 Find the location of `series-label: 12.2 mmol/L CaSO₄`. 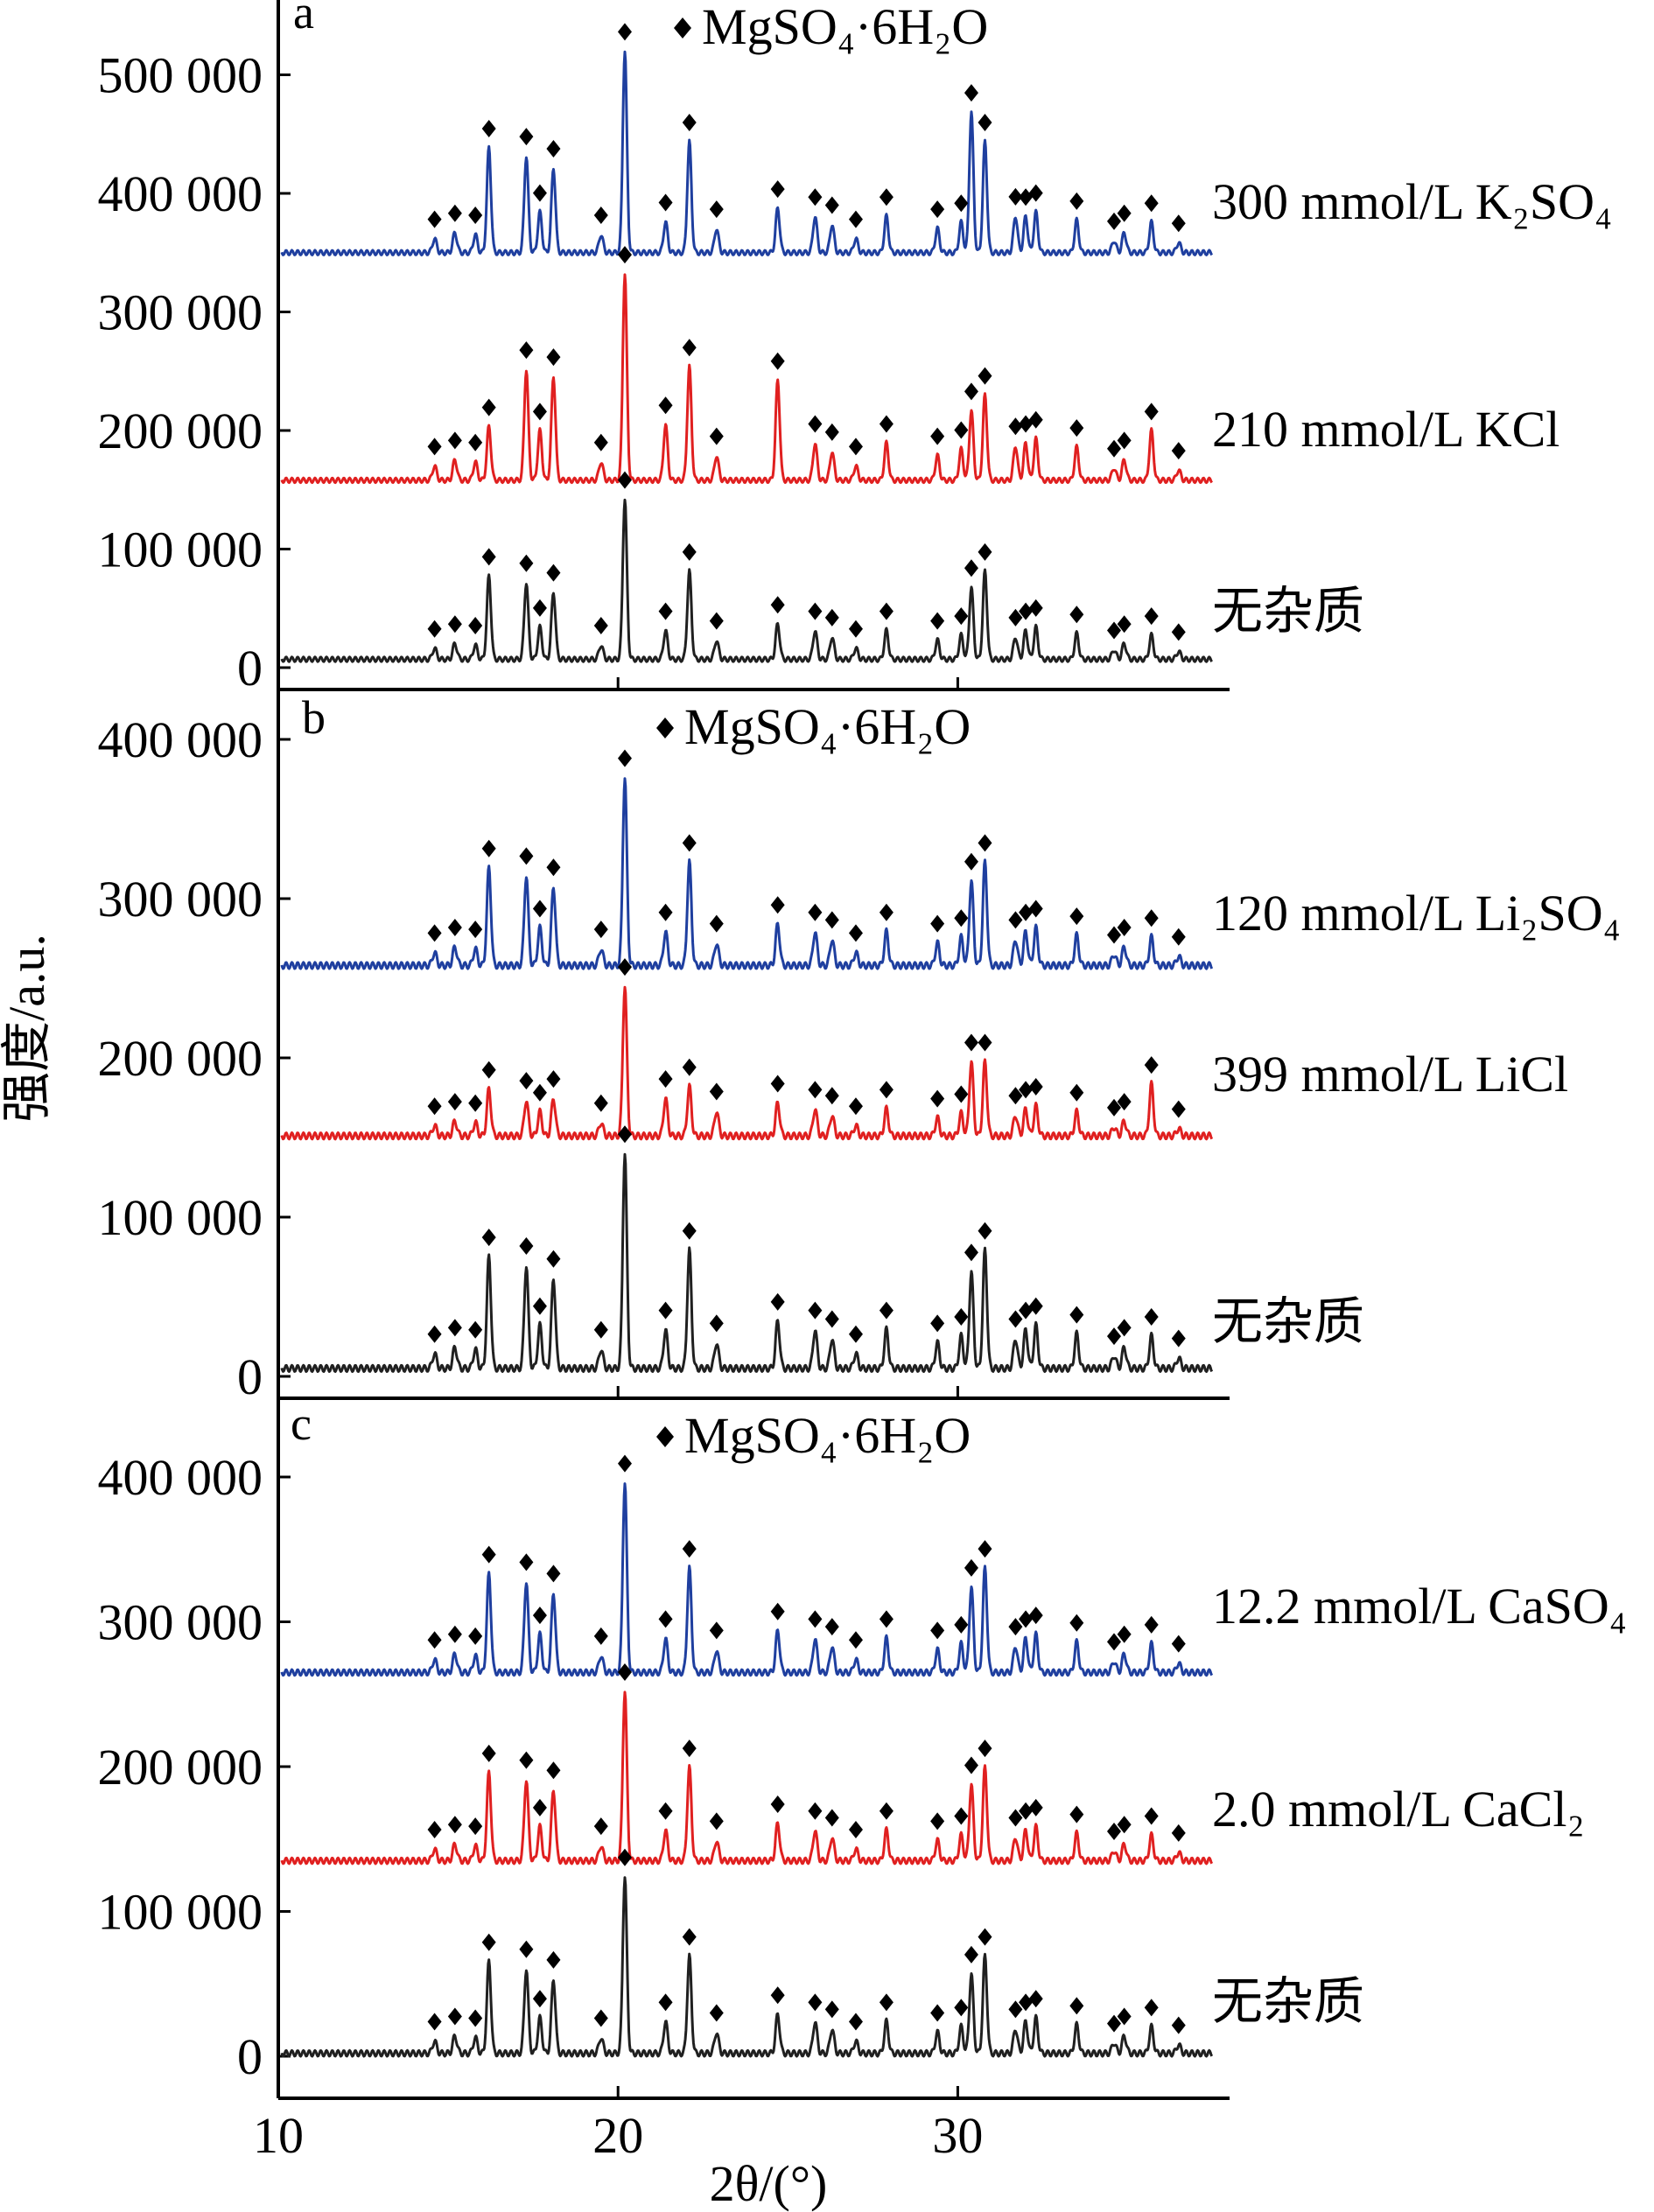

series-label: 12.2 mmol/L CaSO₄ is located at coordinates (1419, 1606).